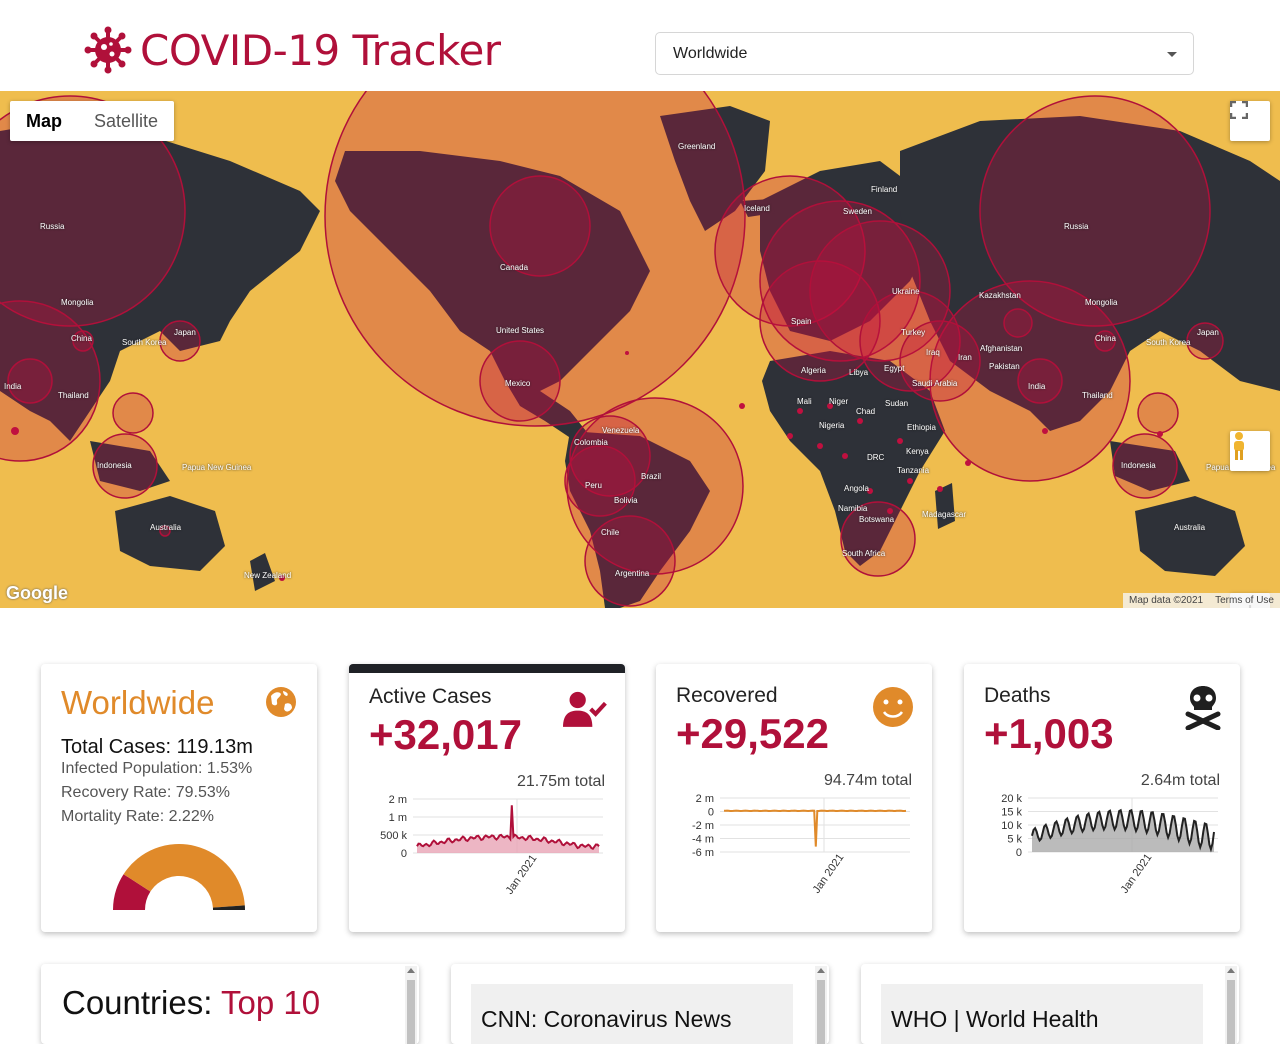 The height and width of the screenshot is (1044, 1280). Describe the element at coordinates (593, 485) in the screenshot. I see `map-label: Peru` at that location.